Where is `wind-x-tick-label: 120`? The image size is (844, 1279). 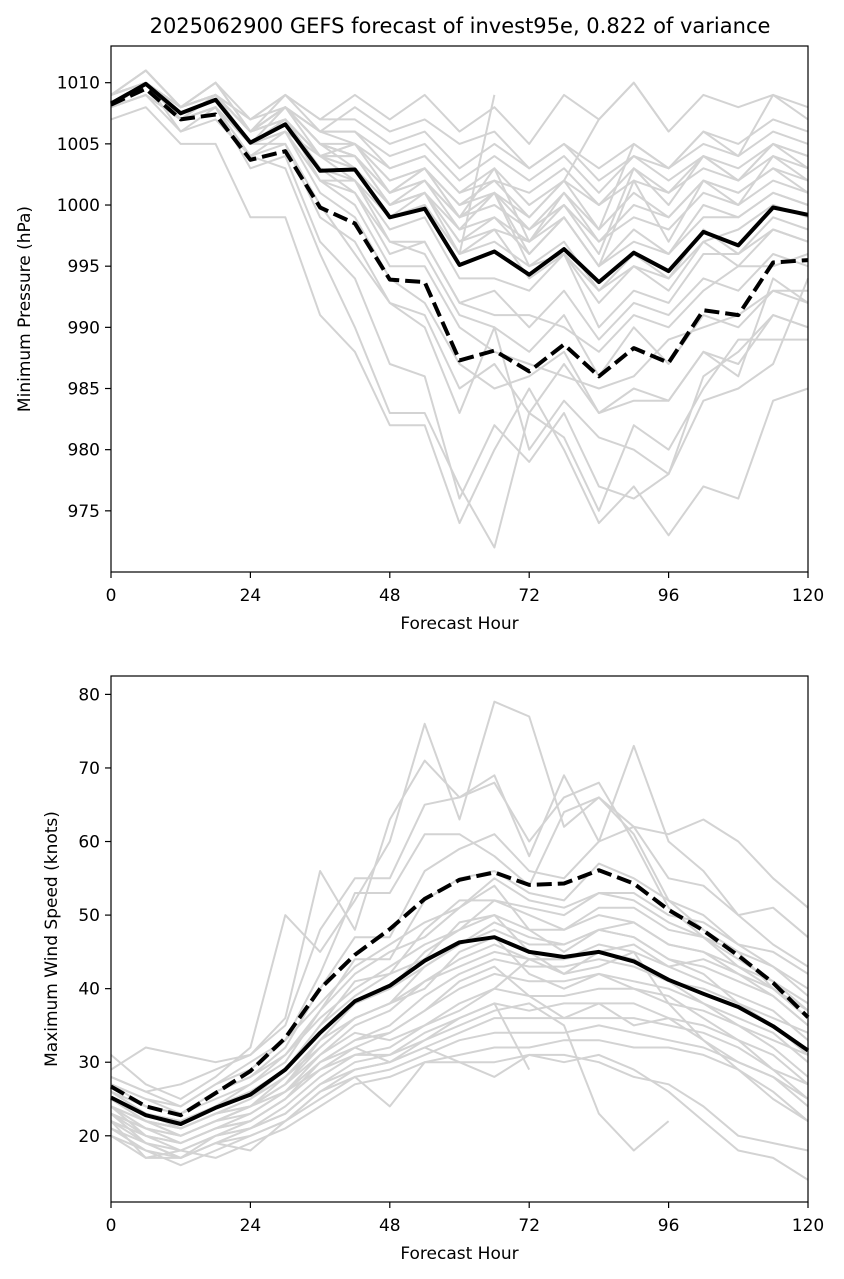
wind-x-tick-label: 120 is located at coordinates (808, 1226).